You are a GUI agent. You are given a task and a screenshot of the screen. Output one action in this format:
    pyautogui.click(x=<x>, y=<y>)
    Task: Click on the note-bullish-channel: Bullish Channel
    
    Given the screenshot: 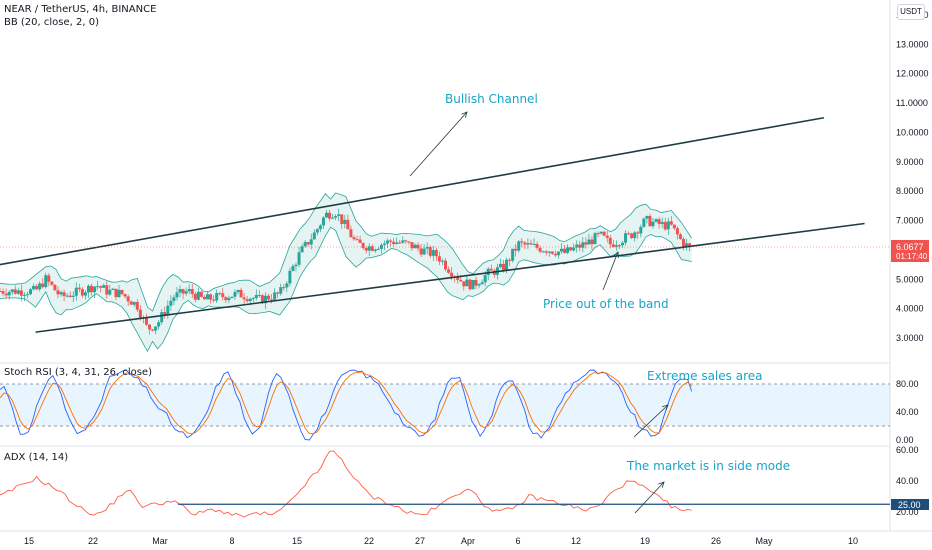 What is the action you would take?
    pyautogui.click(x=491, y=99)
    